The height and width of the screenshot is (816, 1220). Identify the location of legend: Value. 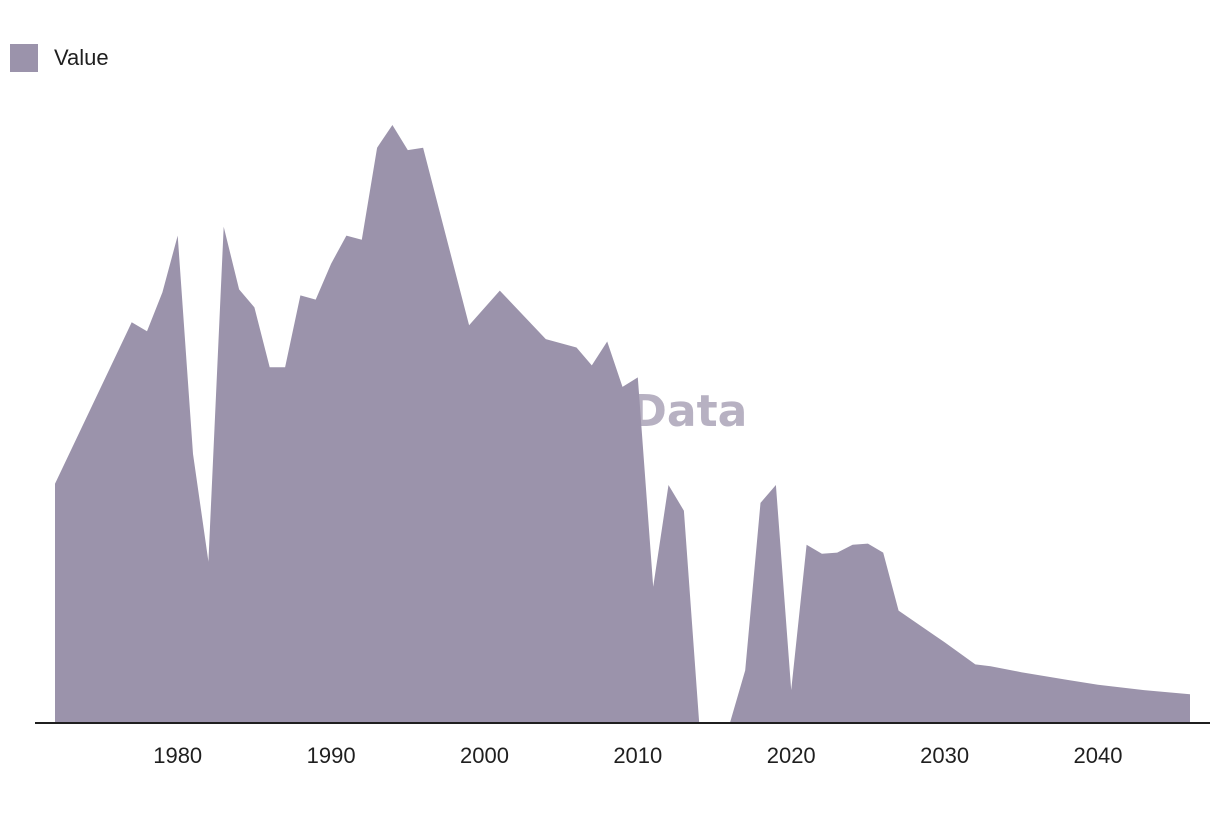
(59, 58).